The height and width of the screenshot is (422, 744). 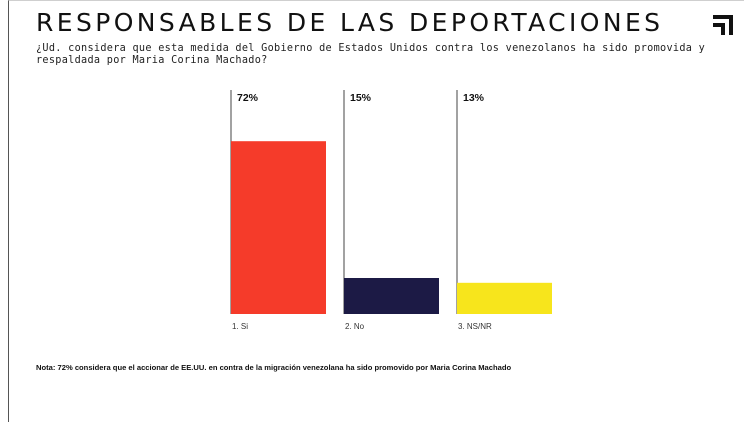 What do you see at coordinates (248, 98) in the screenshot?
I see `bar-value-label: 72%` at bounding box center [248, 98].